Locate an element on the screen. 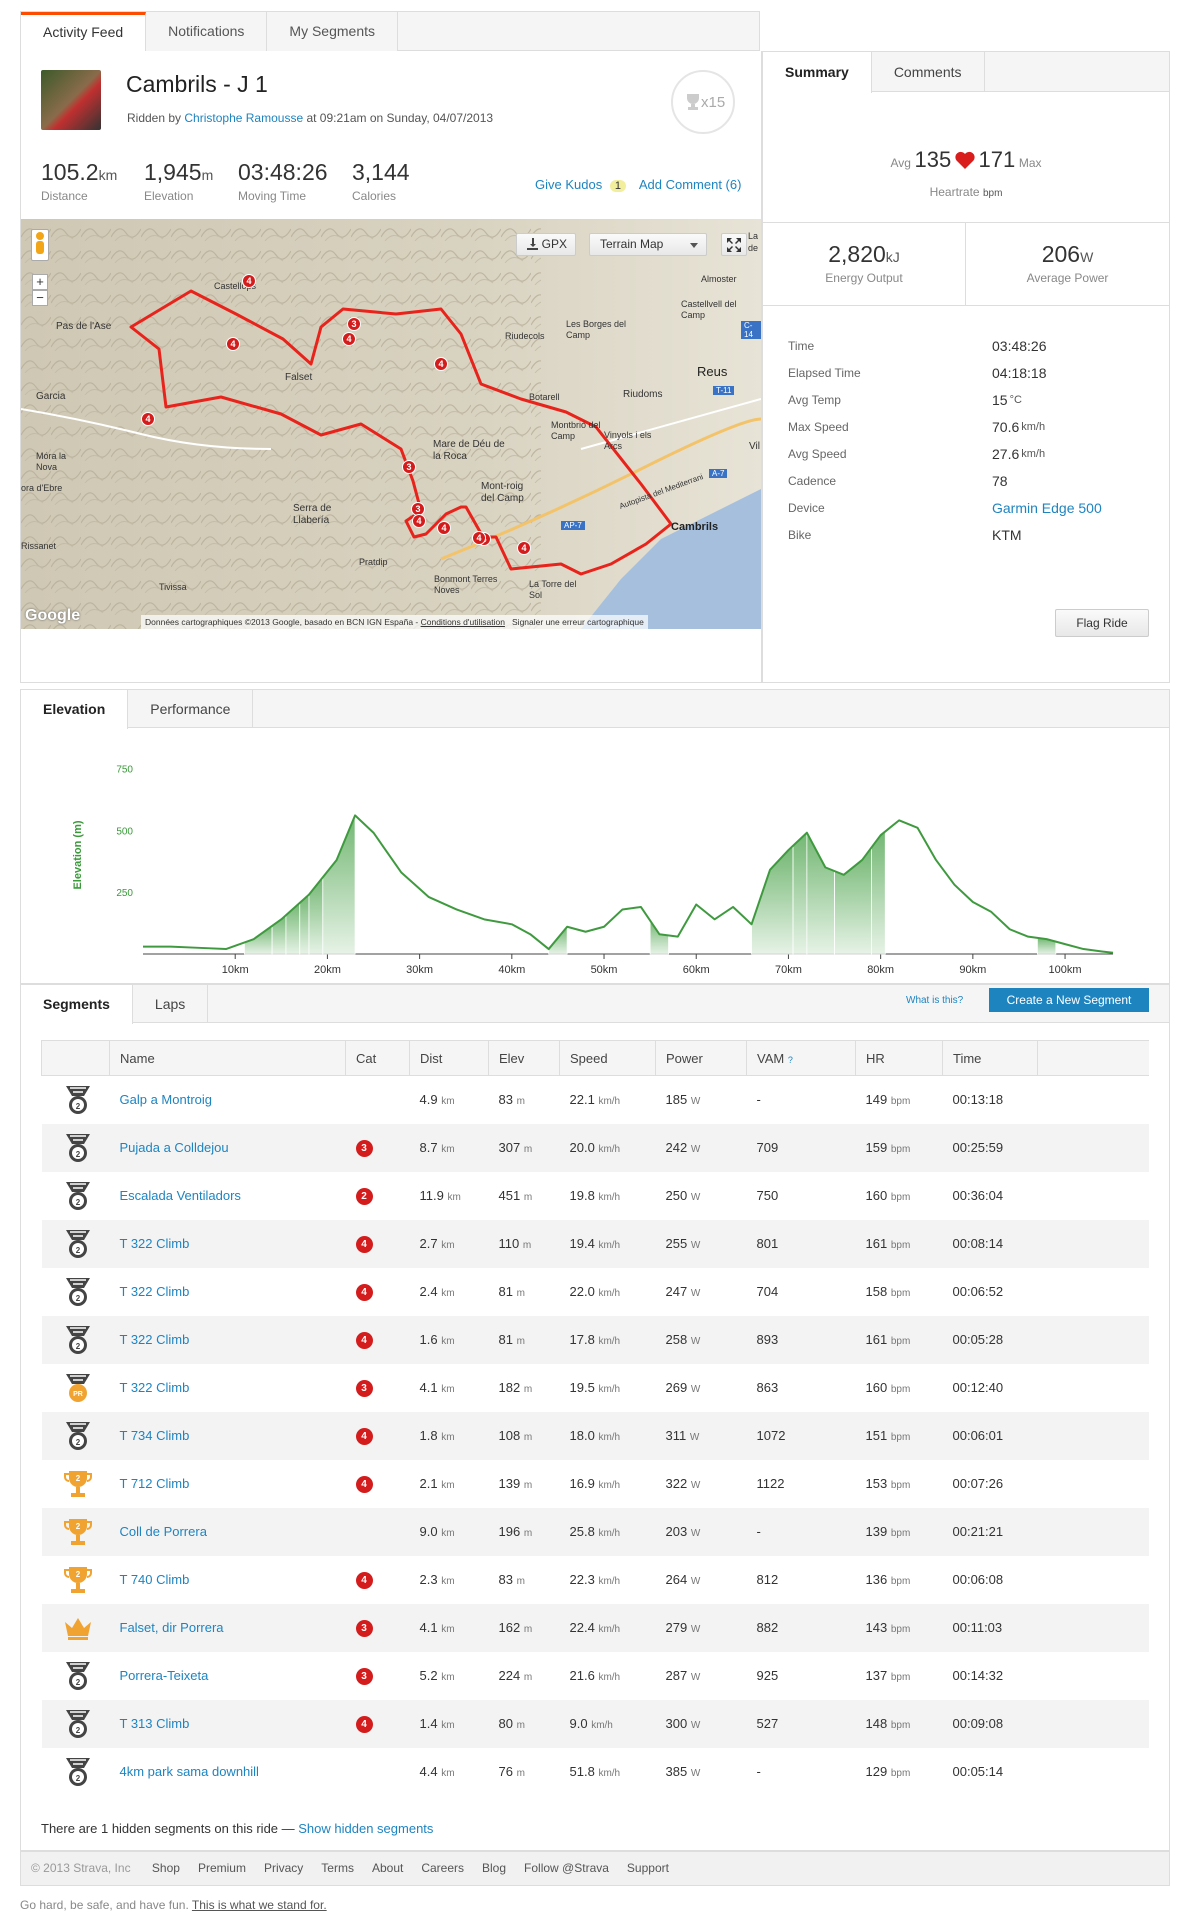 This screenshot has height=1922, width=1204. segment-link: T 734 Climb is located at coordinates (154, 1435).